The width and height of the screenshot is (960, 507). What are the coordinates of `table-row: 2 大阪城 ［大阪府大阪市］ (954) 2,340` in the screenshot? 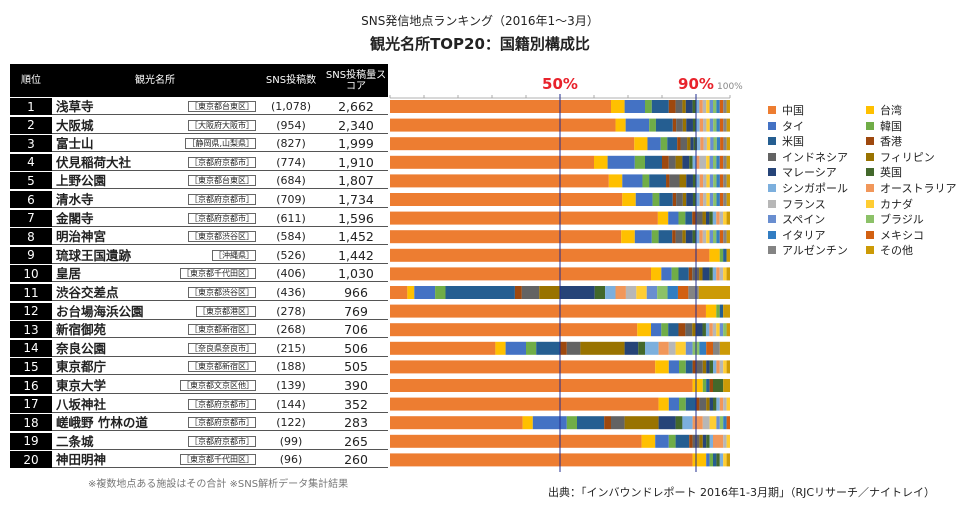 It's located at (199, 125).